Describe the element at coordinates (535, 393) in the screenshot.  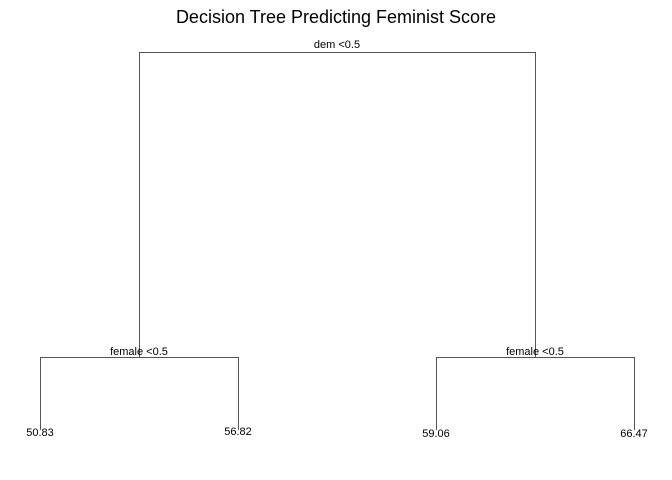
I see `edge-right-split` at that location.